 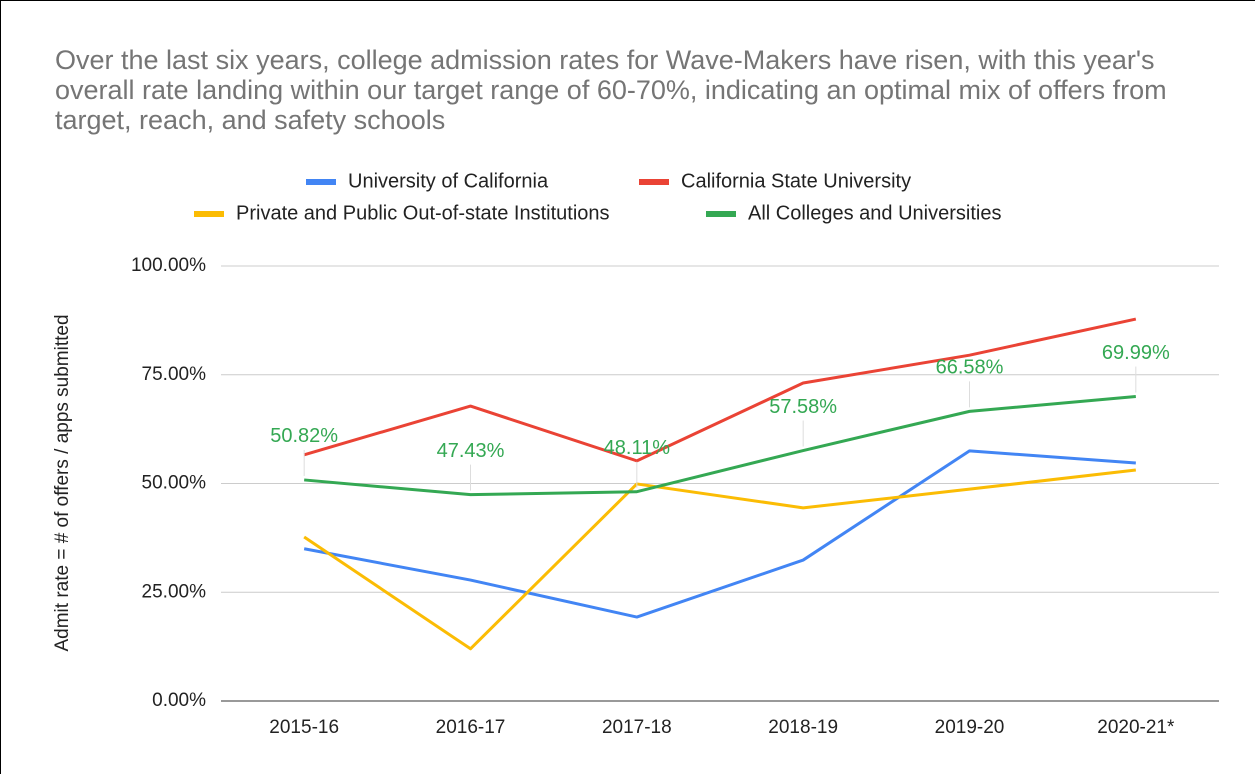 I want to click on data-label: 57.58%, so click(x=803, y=407).